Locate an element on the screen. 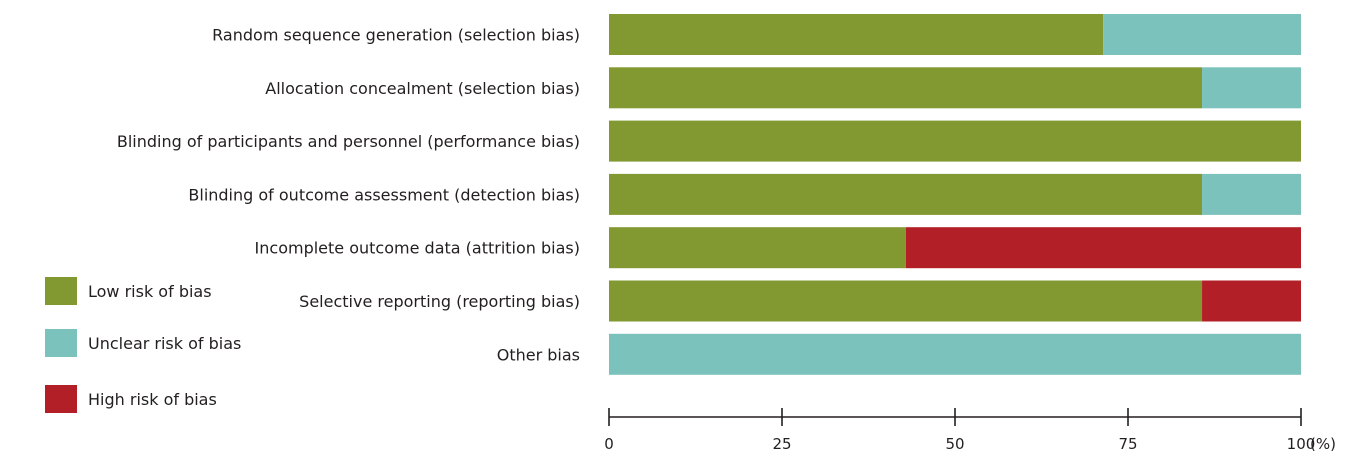 The image size is (1365, 461). legend-swatch-unclear-risk-of-bias is located at coordinates (61, 343).